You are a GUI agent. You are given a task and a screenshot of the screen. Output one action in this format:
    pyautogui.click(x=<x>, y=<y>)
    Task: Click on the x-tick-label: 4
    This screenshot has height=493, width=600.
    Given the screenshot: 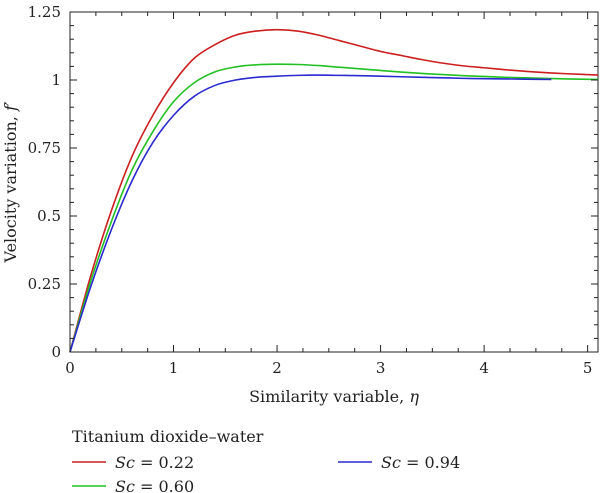 What is the action you would take?
    pyautogui.click(x=484, y=368)
    